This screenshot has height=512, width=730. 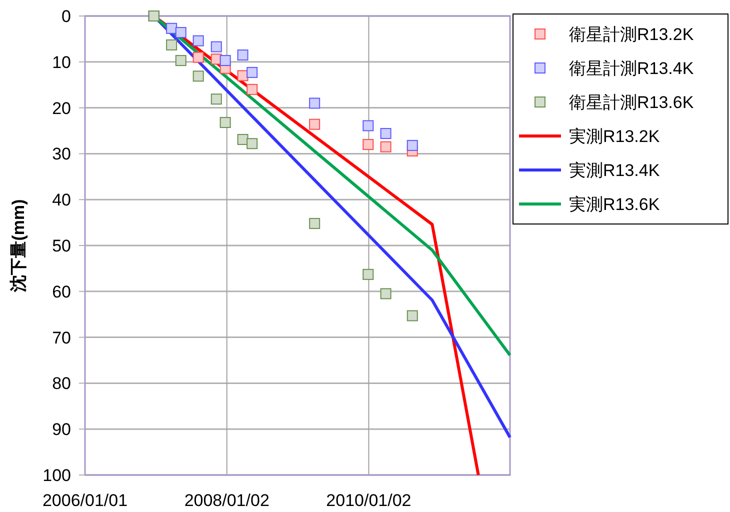 I want to click on y-tick-label: 70, so click(x=61, y=338).